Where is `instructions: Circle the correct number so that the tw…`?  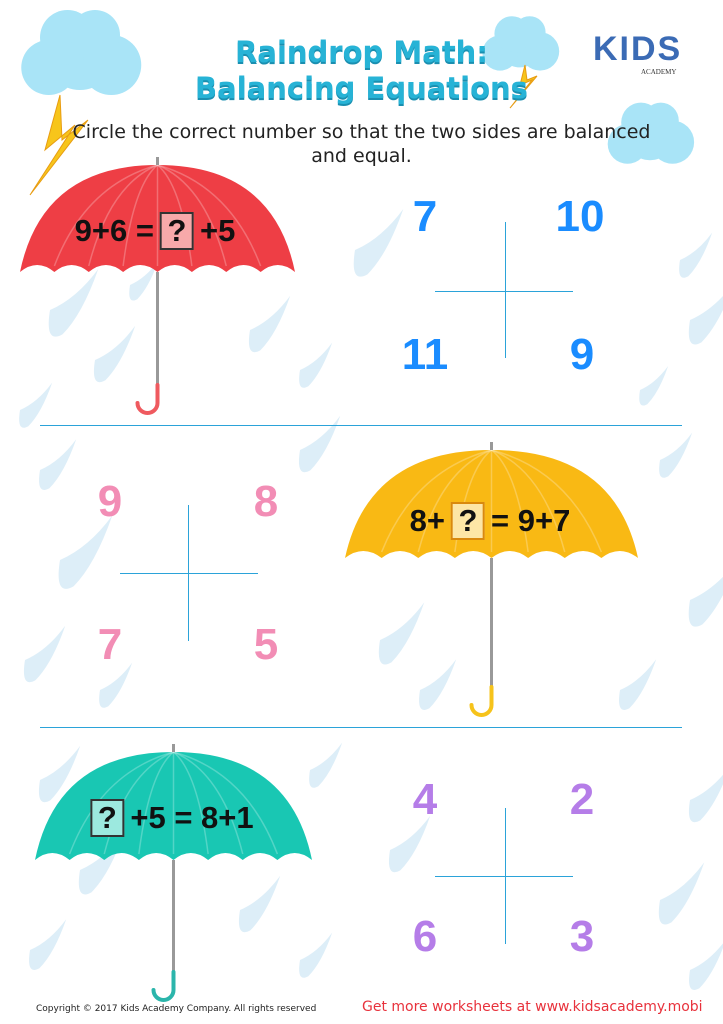 instructions: Circle the correct number so that the tw… is located at coordinates (361, 144).